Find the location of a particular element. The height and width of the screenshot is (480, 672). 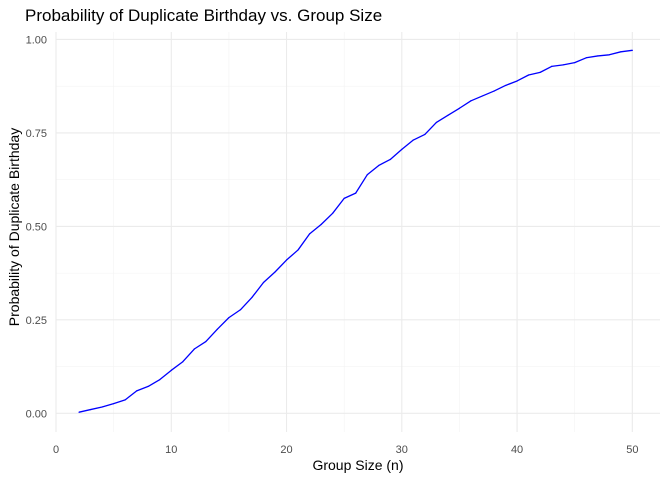

y-axis-title: Probability of Duplicate Birthday is located at coordinates (14, 227).